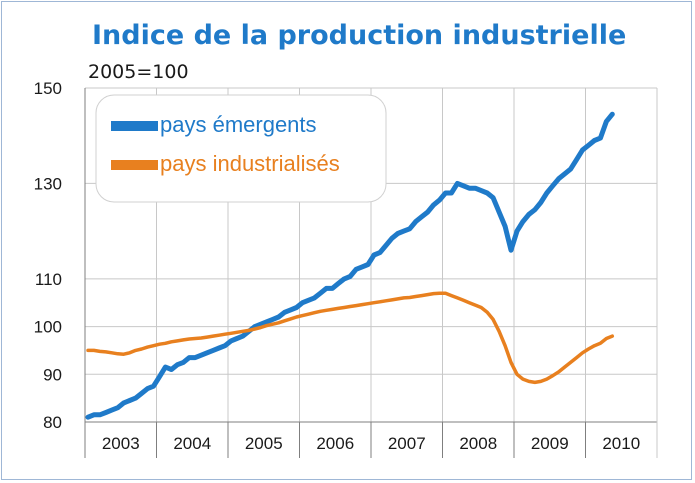 This screenshot has height=483, width=695. What do you see at coordinates (138, 72) in the screenshot?
I see `chart-subtitle: 2005=100` at bounding box center [138, 72].